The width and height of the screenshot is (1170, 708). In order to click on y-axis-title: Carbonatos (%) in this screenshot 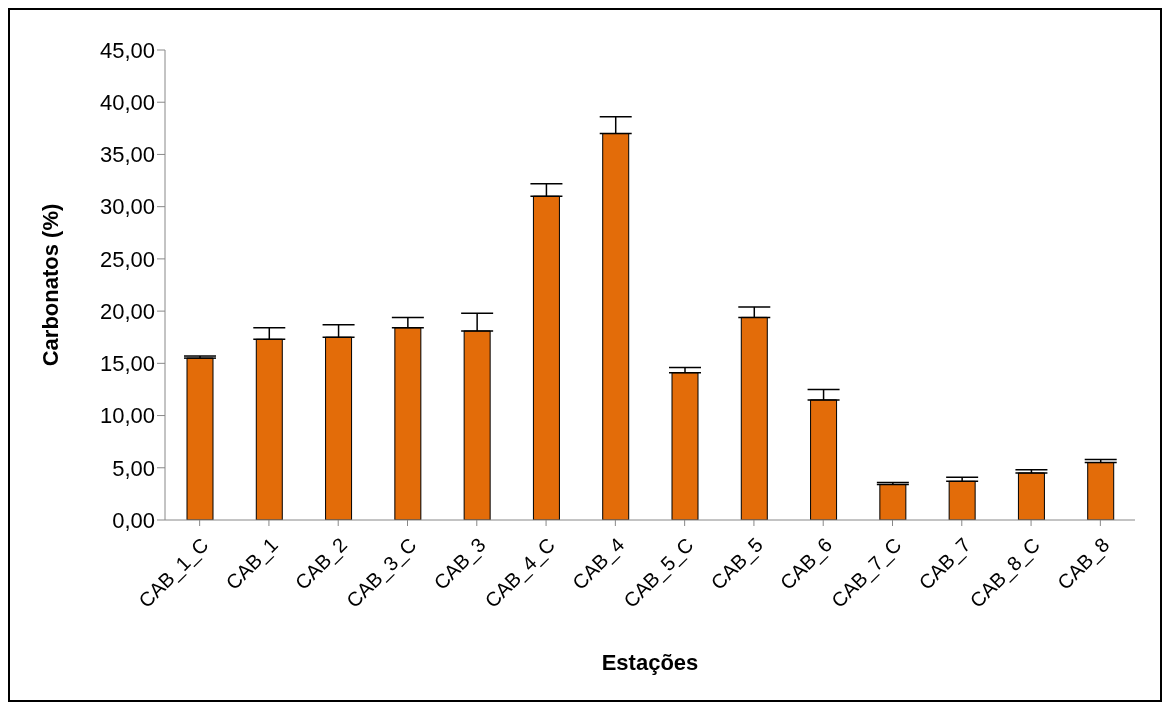, I will do `click(50, 285)`.